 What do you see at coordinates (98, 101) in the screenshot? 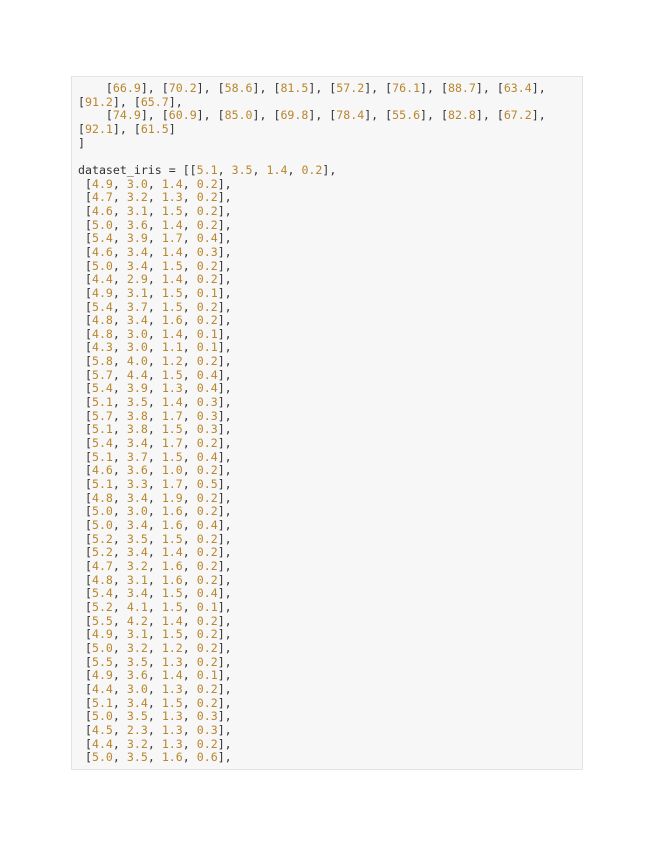
I see `number-literal: 91.2` at bounding box center [98, 101].